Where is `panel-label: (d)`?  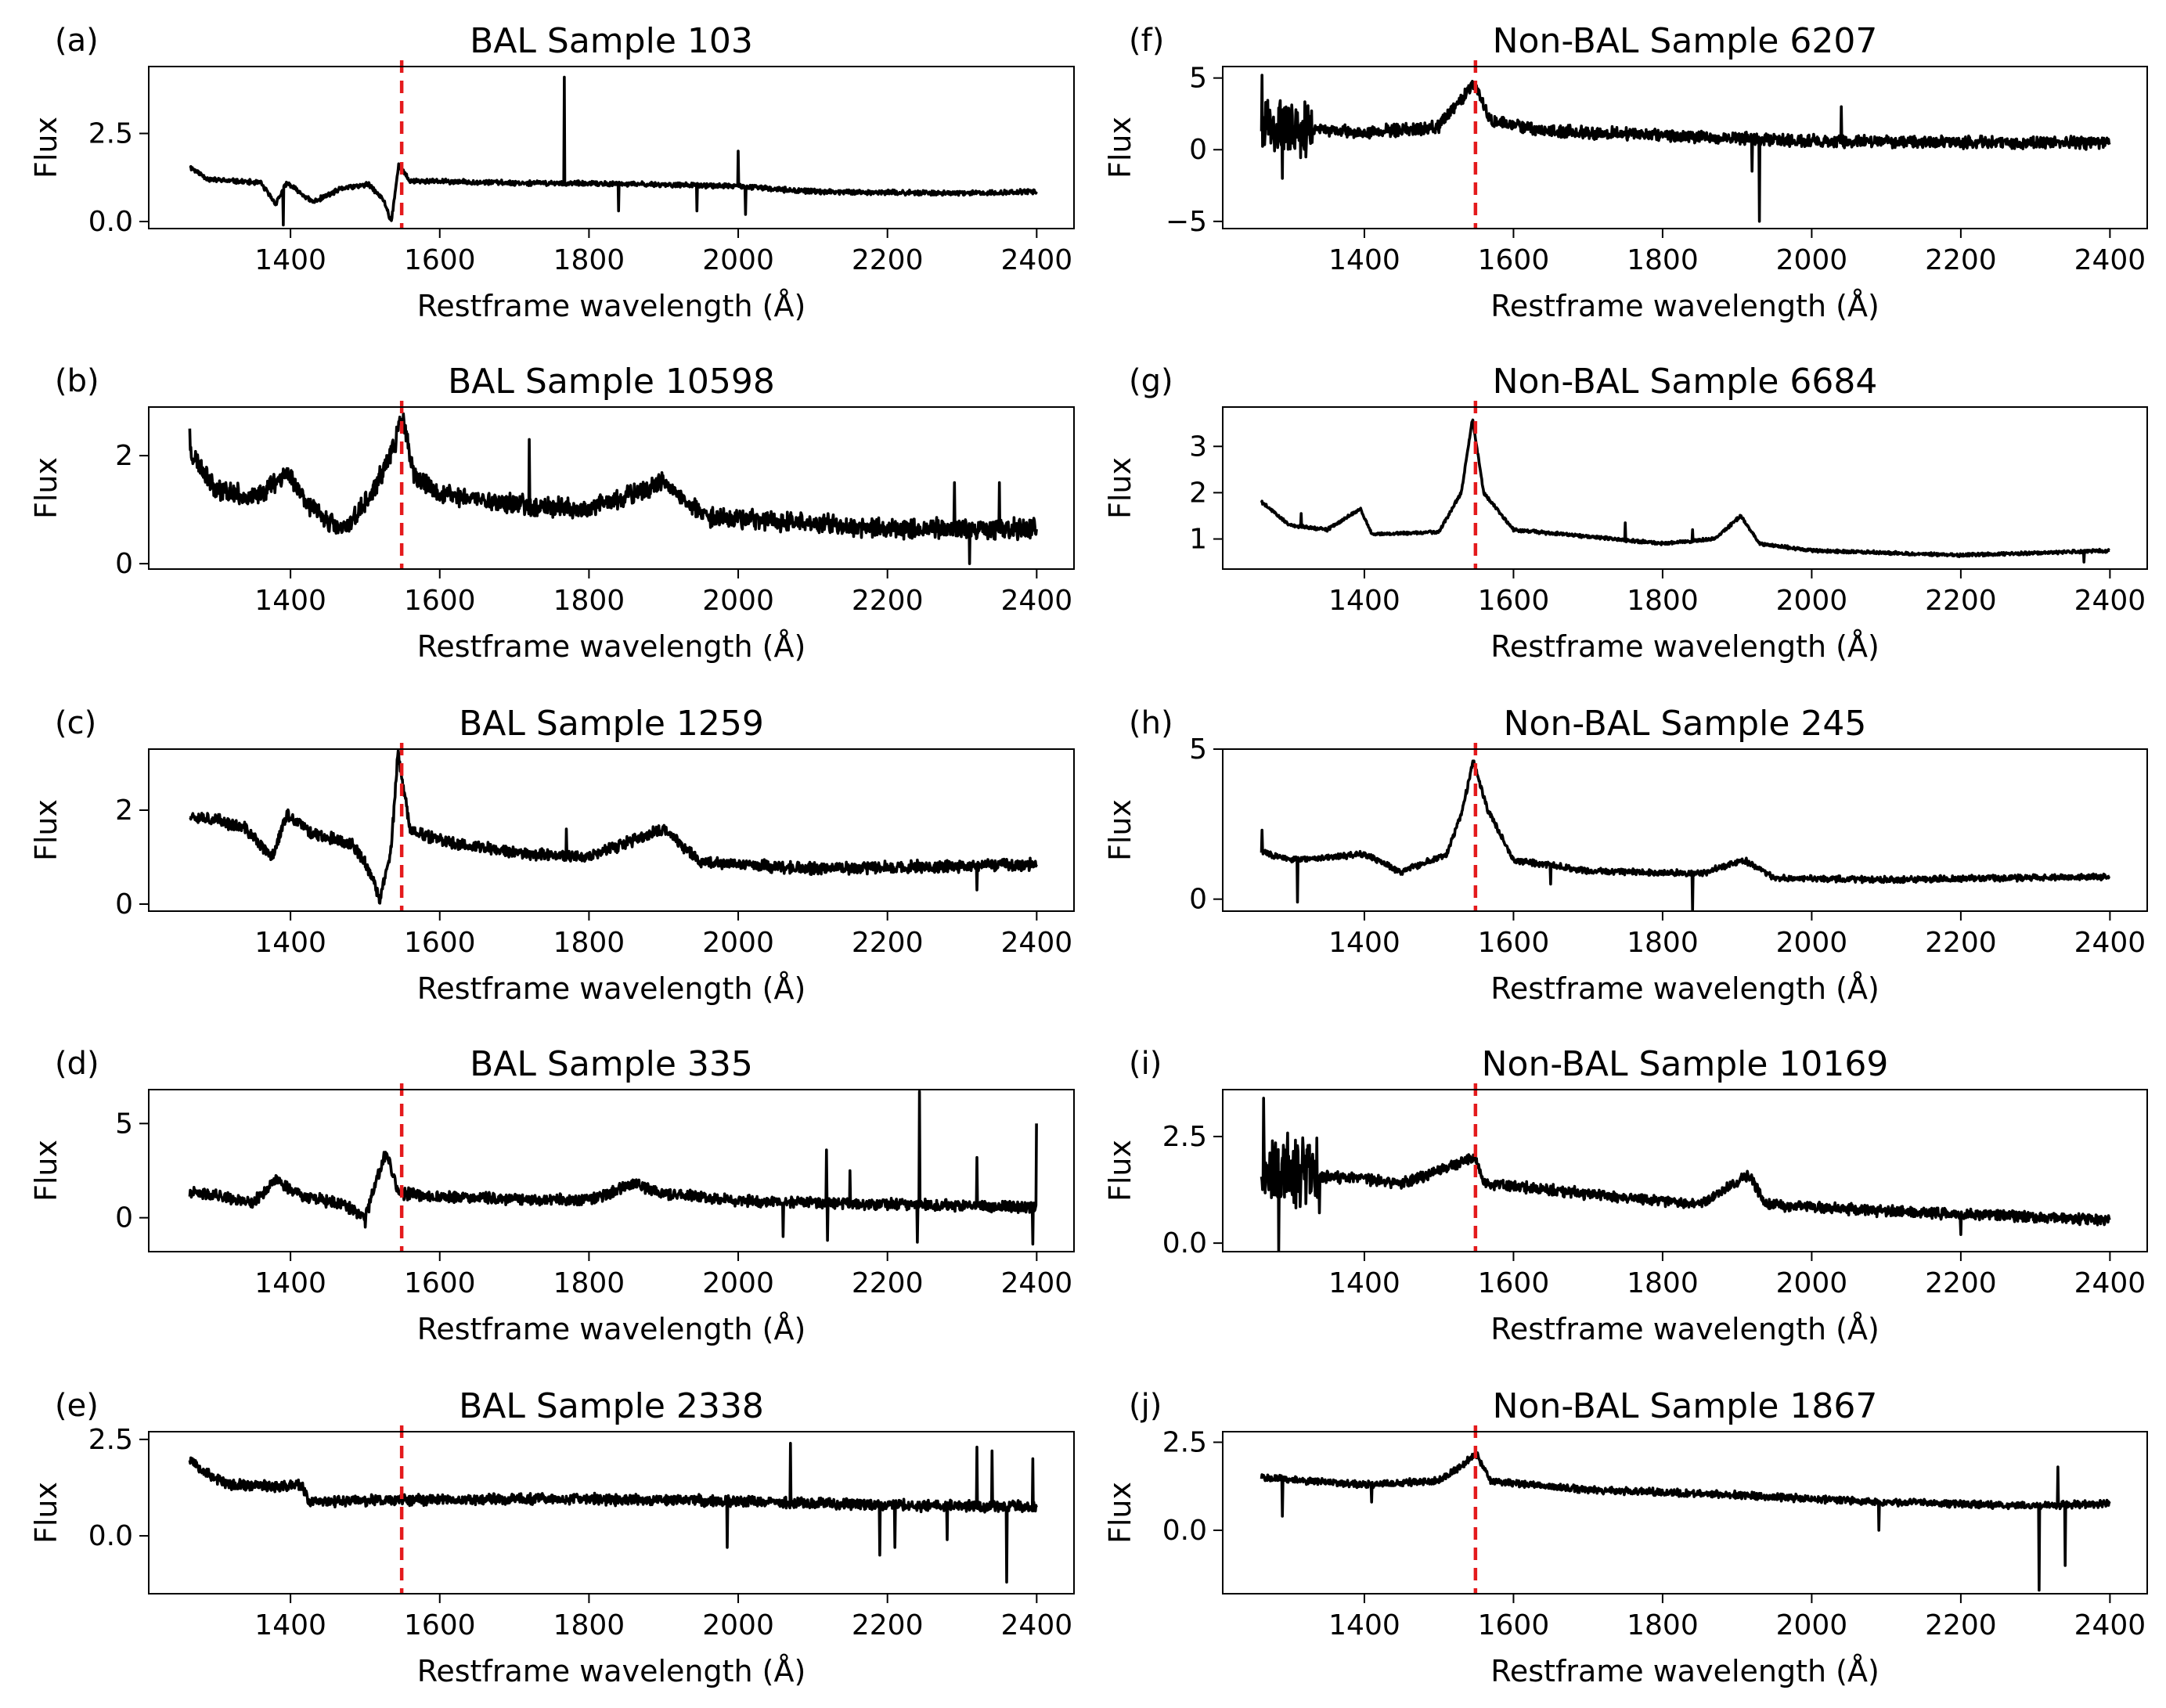
panel-label: (d) is located at coordinates (77, 1064).